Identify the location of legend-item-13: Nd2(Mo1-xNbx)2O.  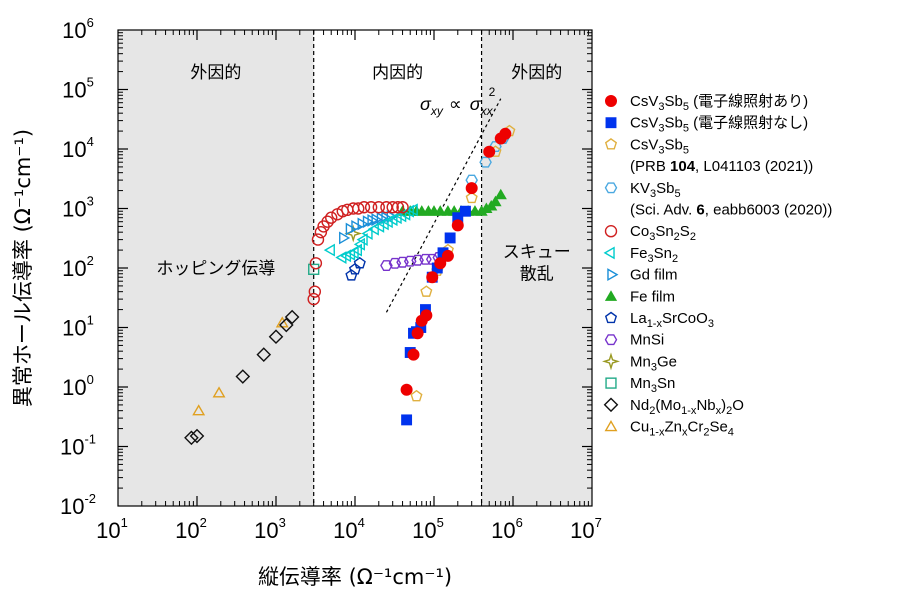
(673, 407).